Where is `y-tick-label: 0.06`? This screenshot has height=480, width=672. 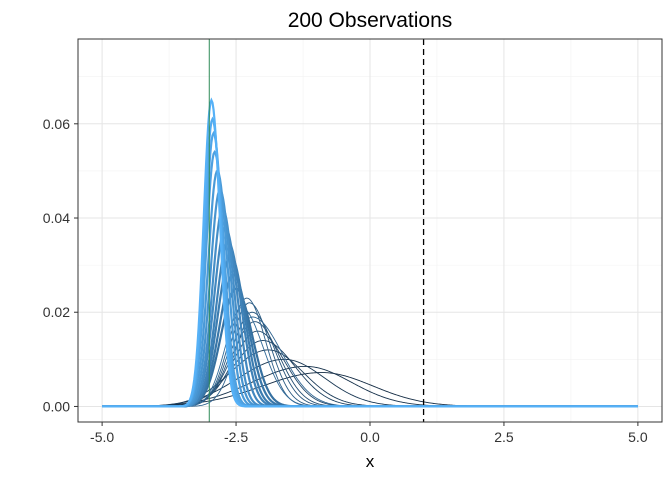
y-tick-label: 0.06 is located at coordinates (56, 124).